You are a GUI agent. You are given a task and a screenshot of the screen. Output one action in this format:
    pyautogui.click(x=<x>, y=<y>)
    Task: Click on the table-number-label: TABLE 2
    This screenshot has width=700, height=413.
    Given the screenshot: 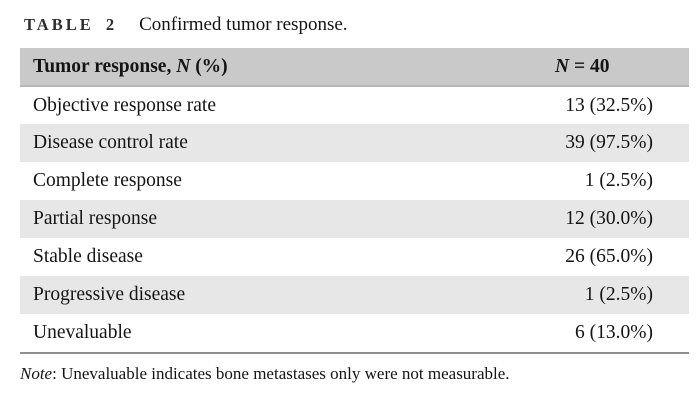 What is the action you would take?
    pyautogui.click(x=71, y=24)
    